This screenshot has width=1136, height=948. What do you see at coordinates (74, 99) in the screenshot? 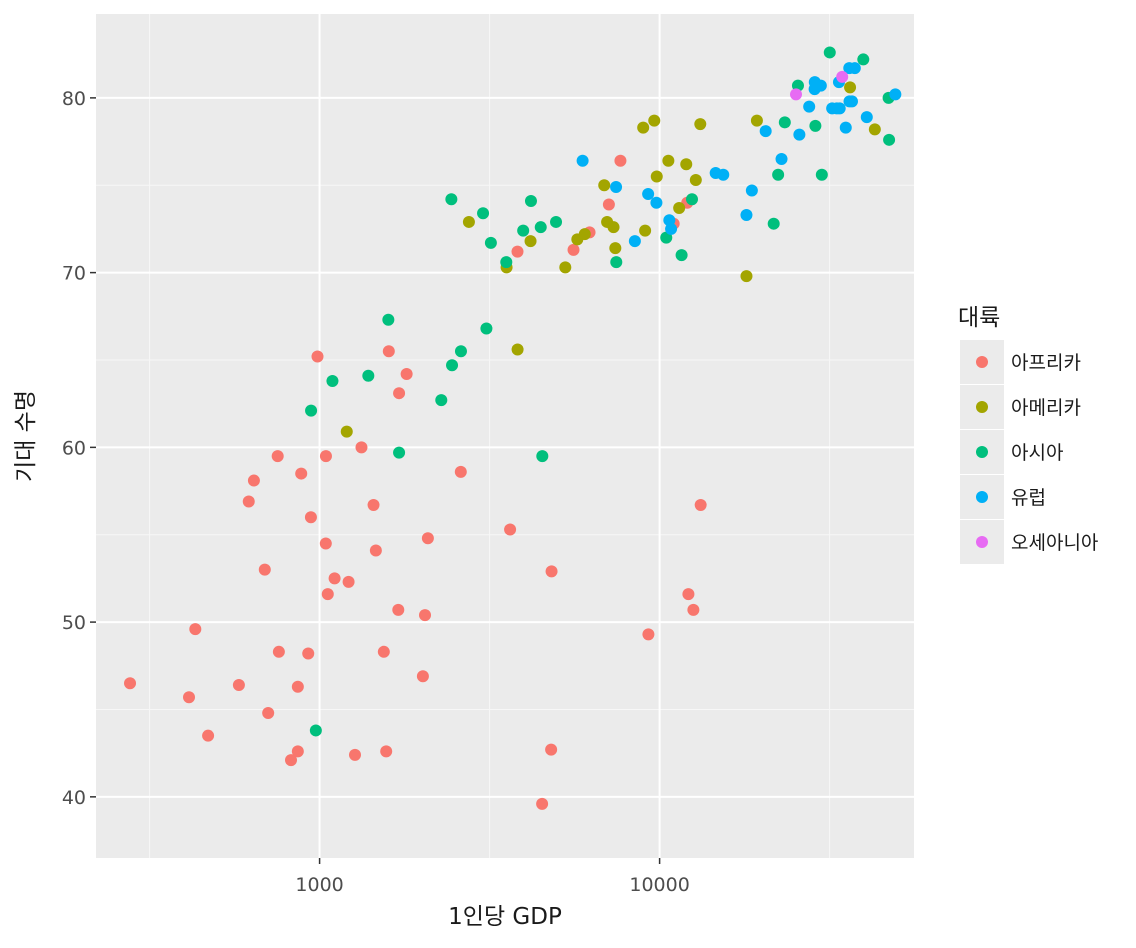
I see `y-tick-label: 80` at bounding box center [74, 99].